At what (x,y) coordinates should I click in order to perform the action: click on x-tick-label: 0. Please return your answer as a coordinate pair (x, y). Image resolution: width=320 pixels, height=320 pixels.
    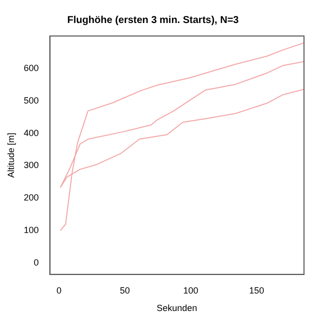
    Looking at the image, I should click on (59, 290).